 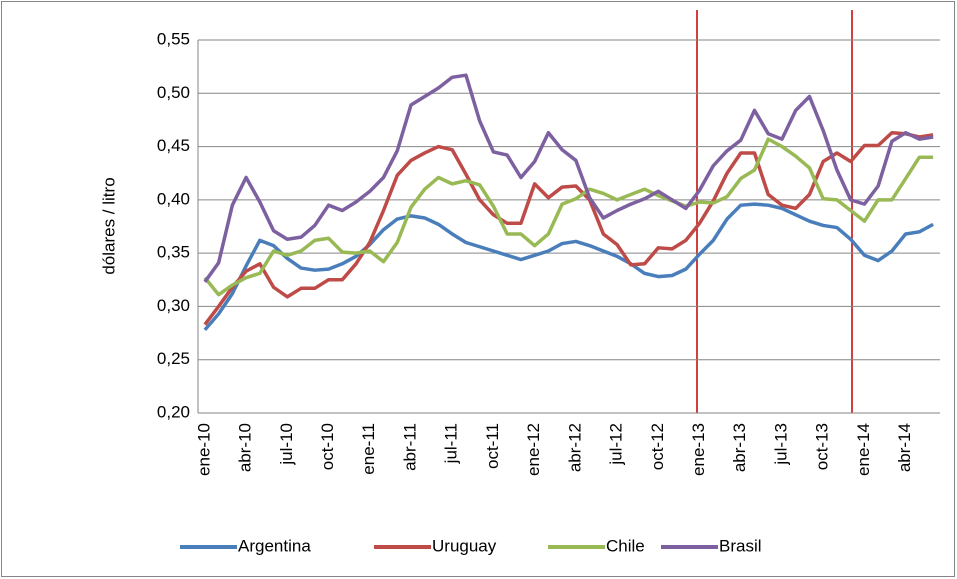 I want to click on legend-label: Argentina, so click(x=274, y=545).